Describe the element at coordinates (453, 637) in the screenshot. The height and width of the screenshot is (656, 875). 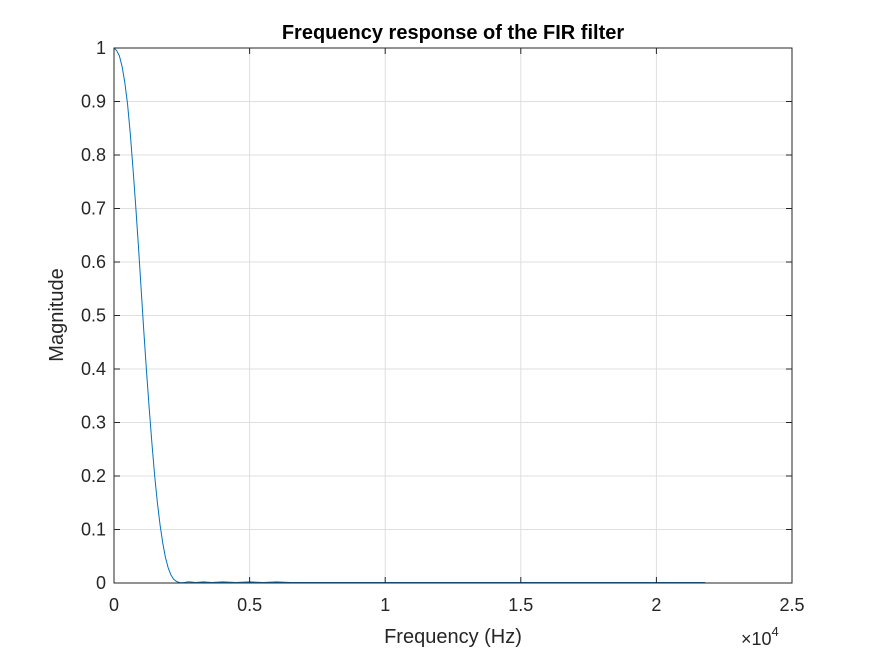
I see `x-axis-label: Frequency (Hz)` at that location.